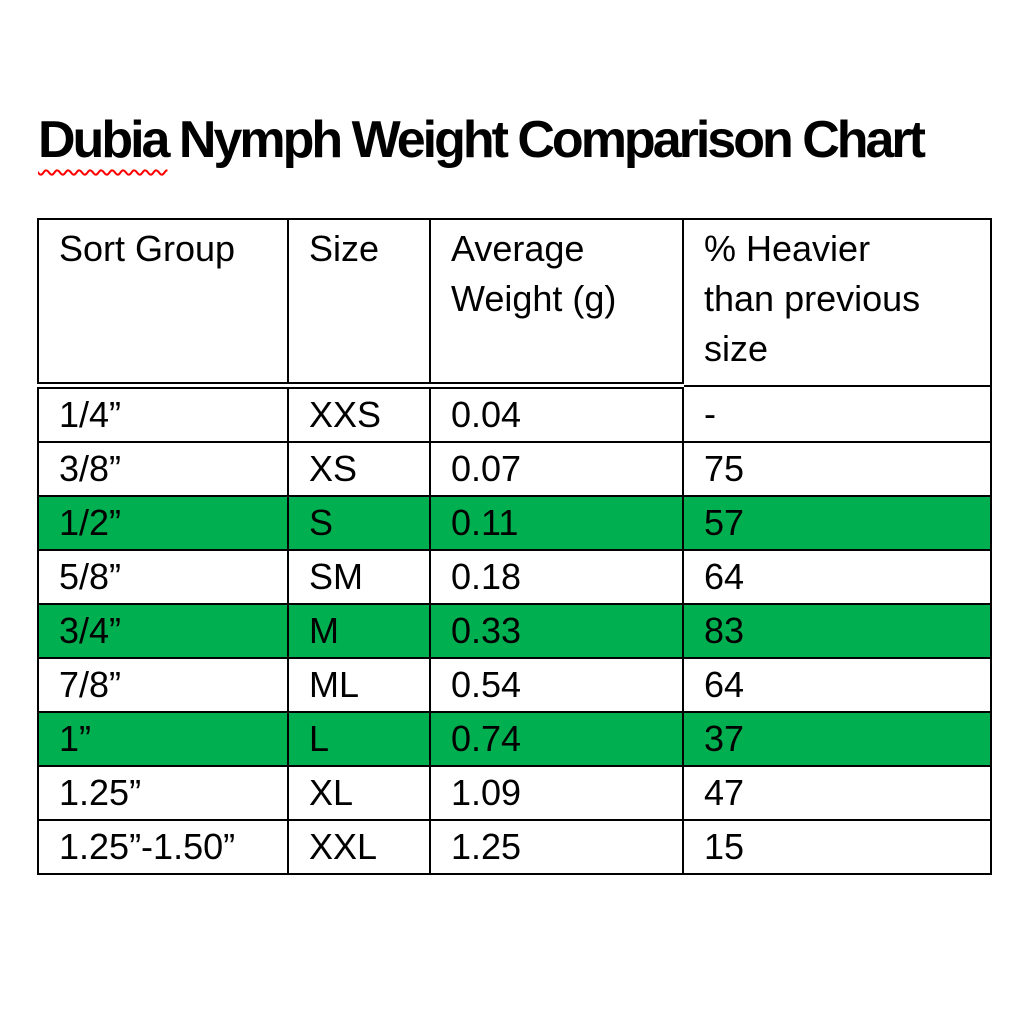 The width and height of the screenshot is (1024, 1024). Describe the element at coordinates (556, 469) in the screenshot. I see `cell-avg-weight: 0.07` at that location.